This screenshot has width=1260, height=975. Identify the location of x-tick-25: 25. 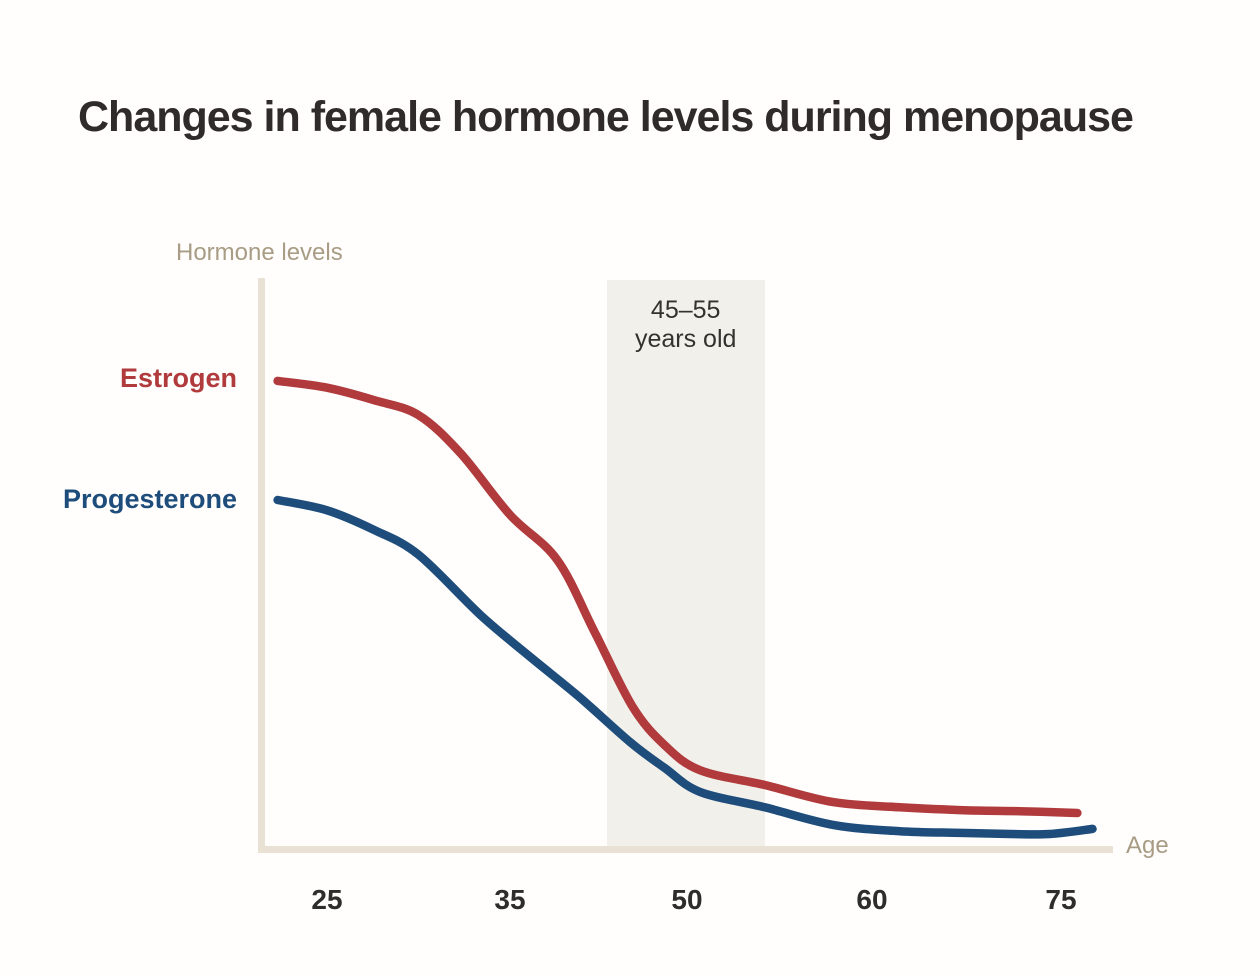
(327, 899).